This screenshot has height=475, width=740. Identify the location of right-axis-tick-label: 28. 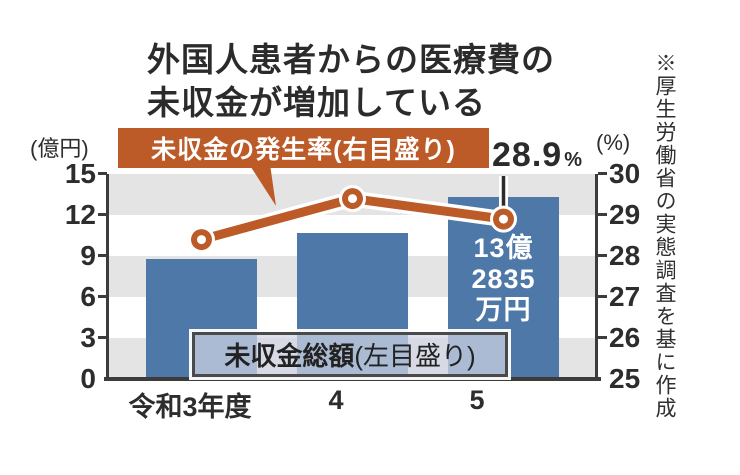
(625, 255).